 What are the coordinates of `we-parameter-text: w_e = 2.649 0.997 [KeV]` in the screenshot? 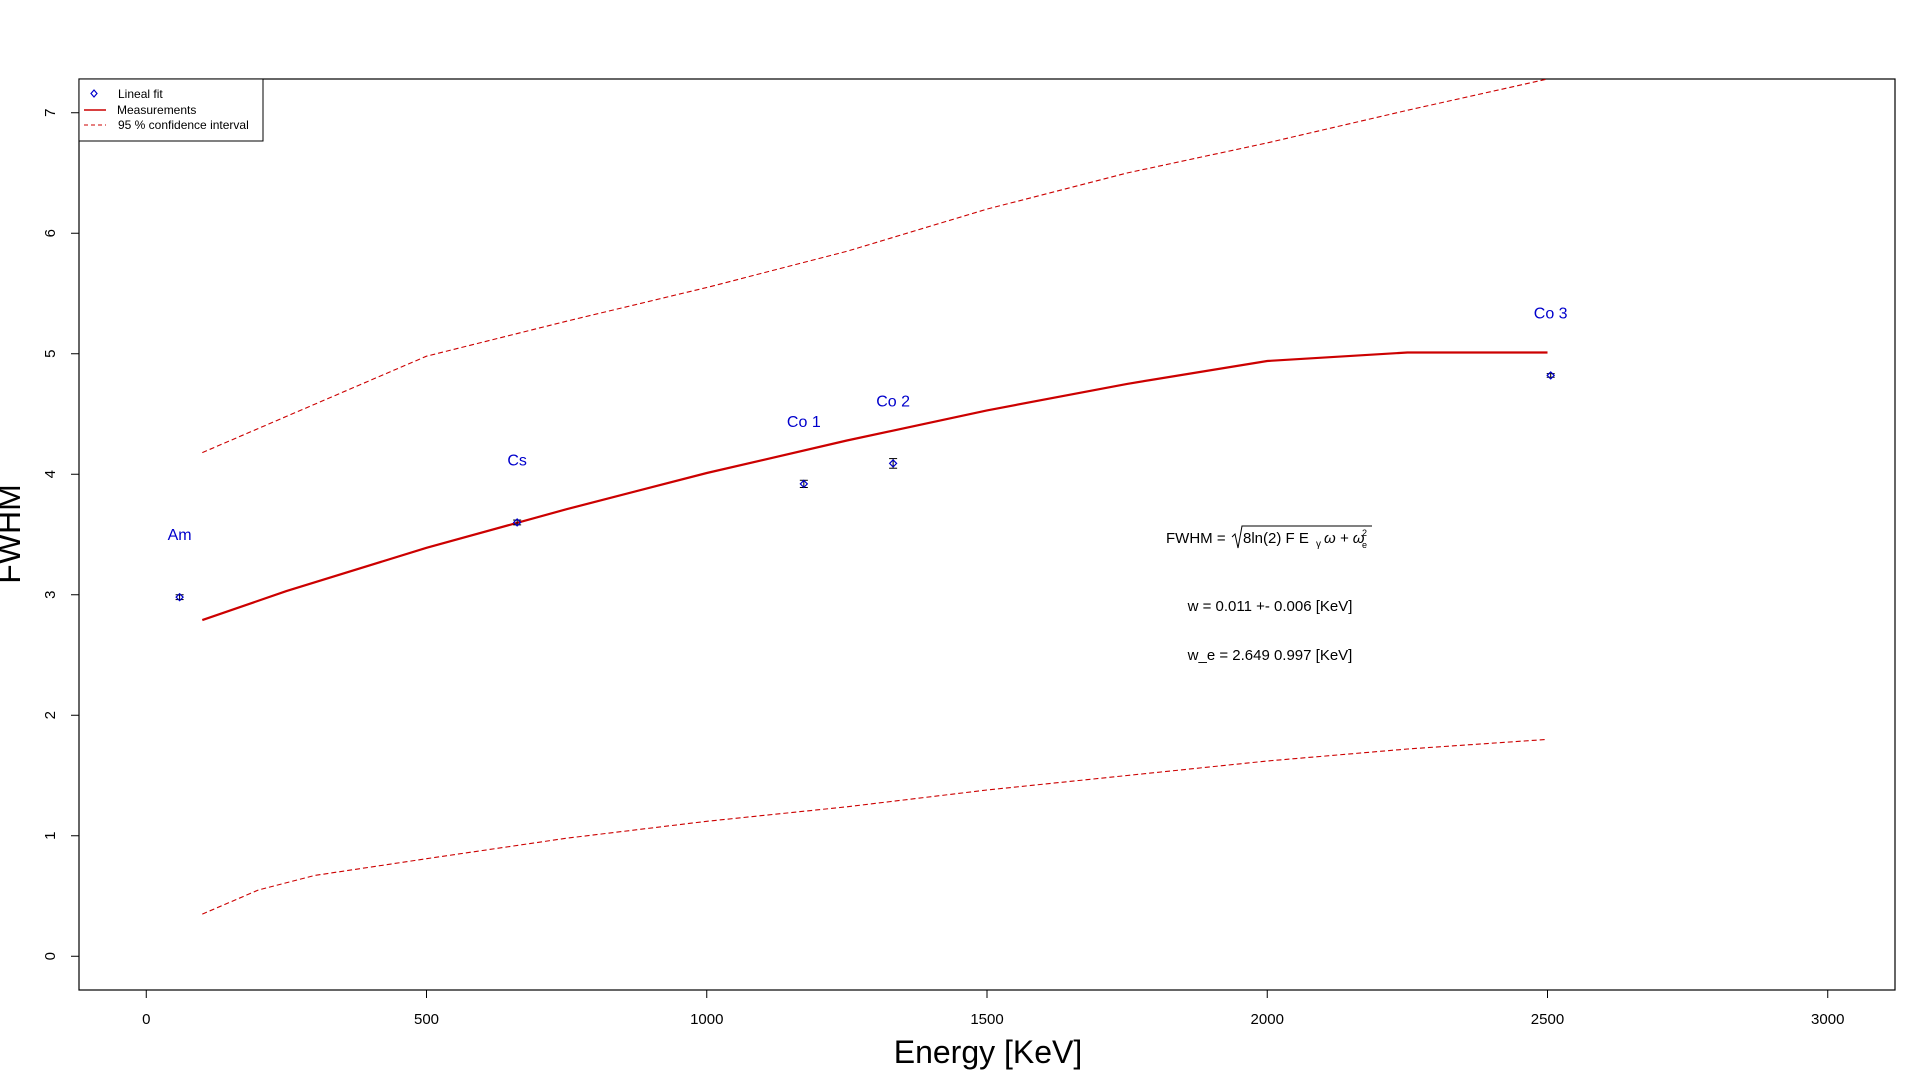 It's located at (1270, 655).